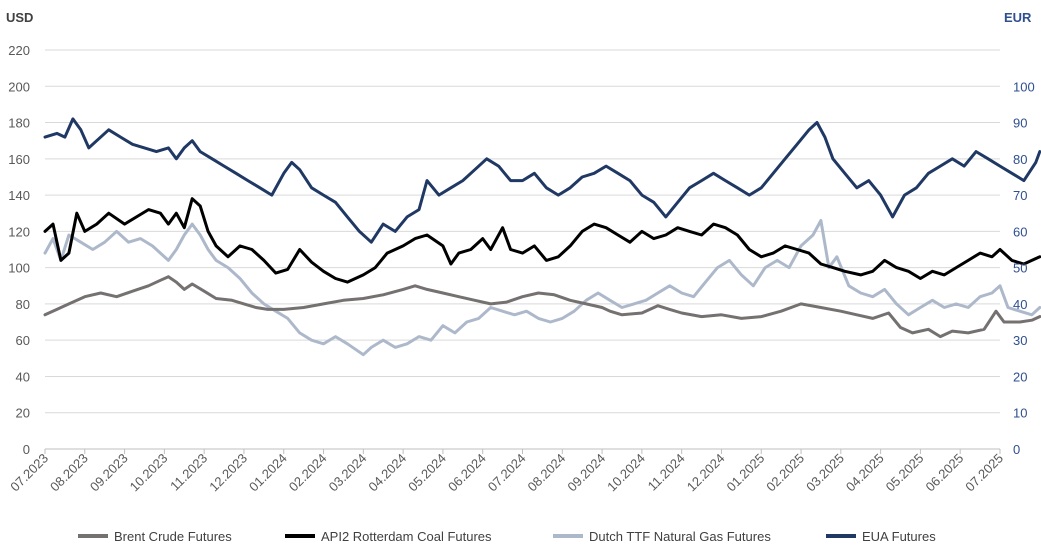 This screenshot has height=551, width=1041. What do you see at coordinates (387, 473) in the screenshot?
I see `x-tick-label: 04.2024` at bounding box center [387, 473].